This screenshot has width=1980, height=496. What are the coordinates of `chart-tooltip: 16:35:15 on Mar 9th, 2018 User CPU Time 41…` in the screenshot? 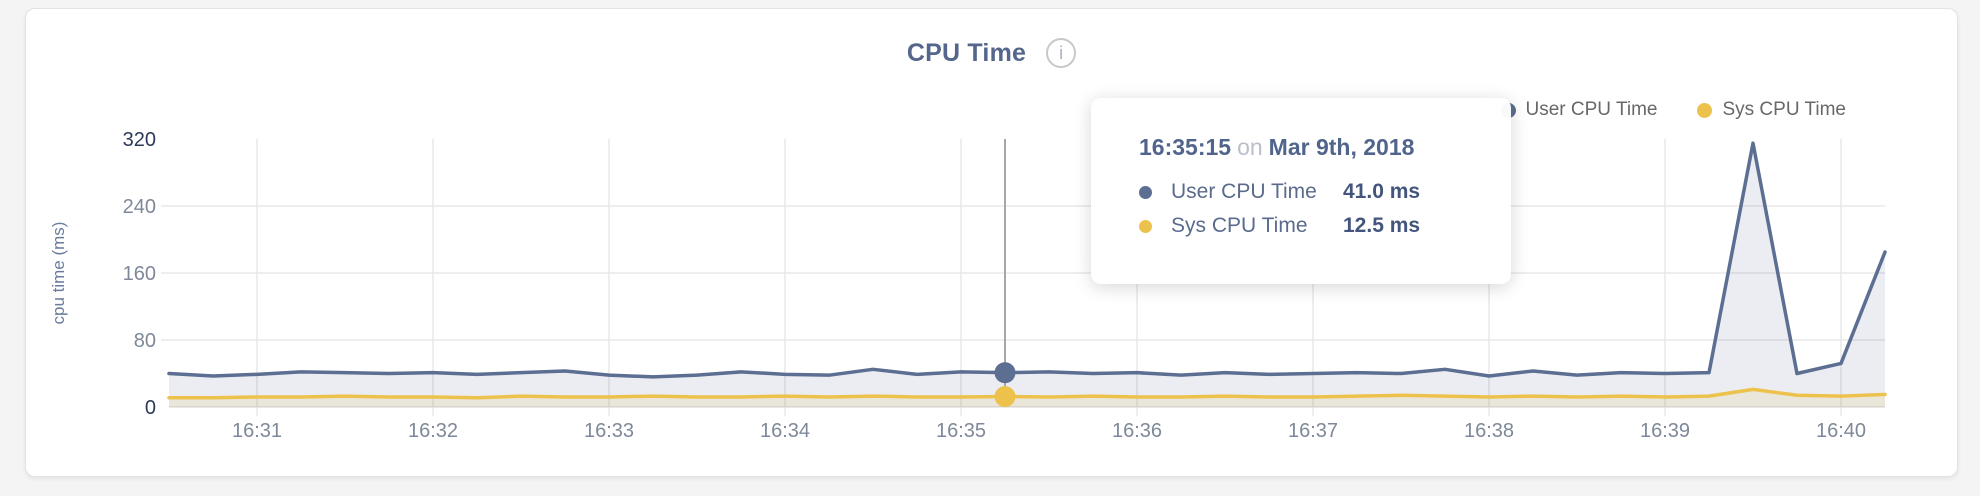 It's located at (1301, 191).